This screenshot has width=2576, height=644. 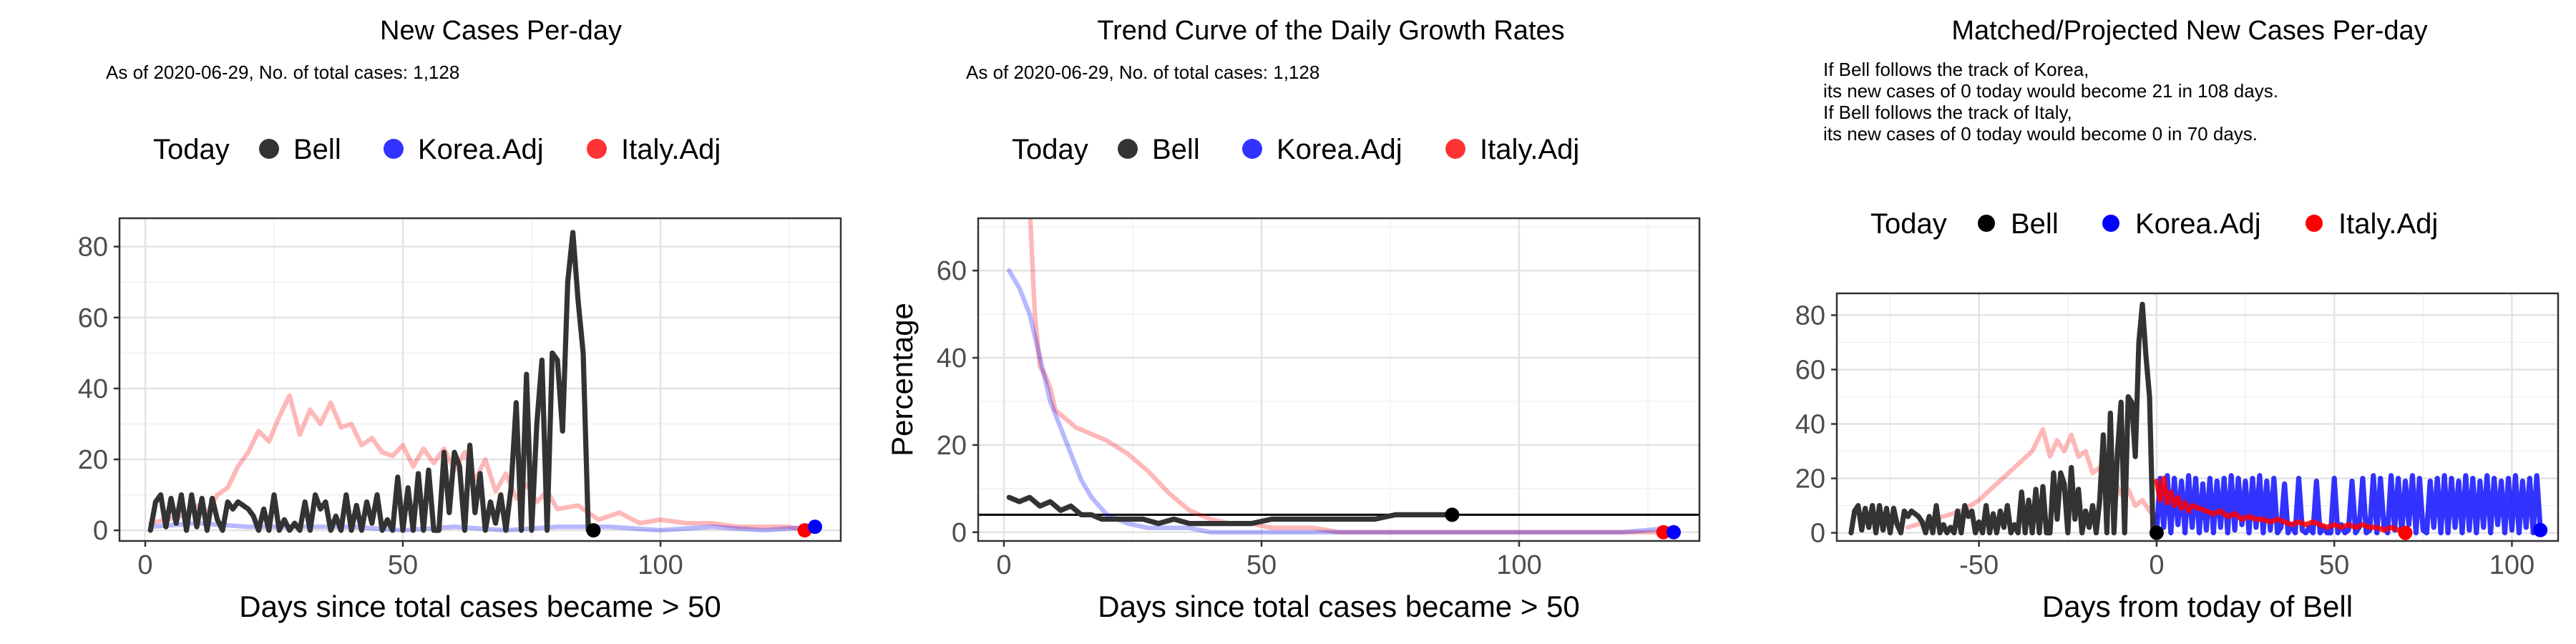 What do you see at coordinates (902, 380) in the screenshot?
I see `y-axis-label: Percentage` at bounding box center [902, 380].